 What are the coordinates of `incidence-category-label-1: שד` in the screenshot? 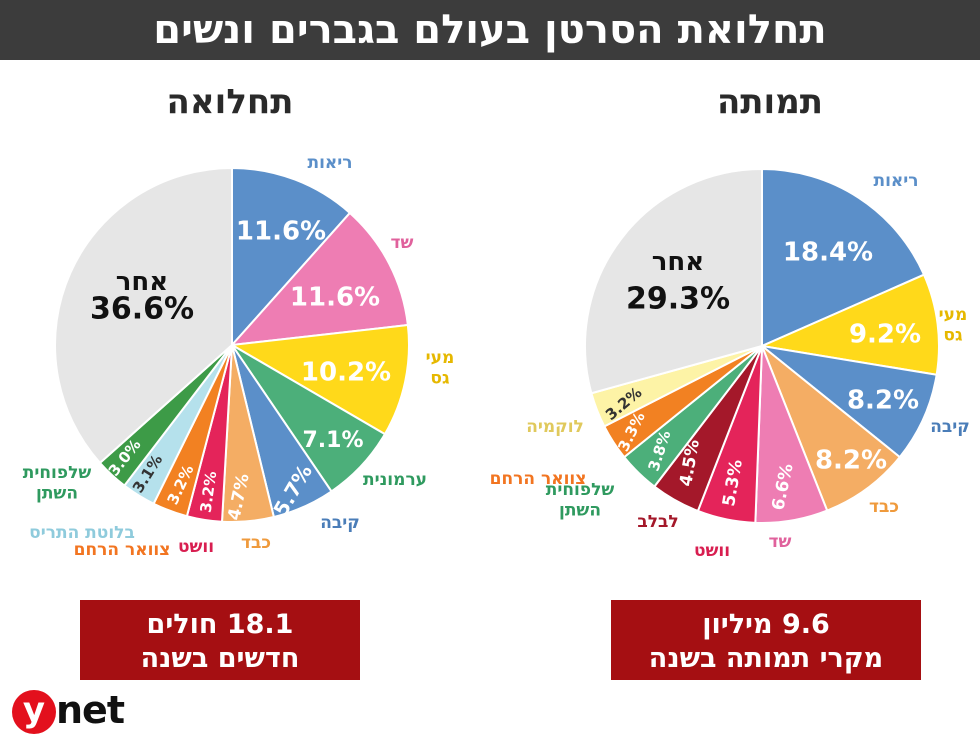 It's located at (402, 243).